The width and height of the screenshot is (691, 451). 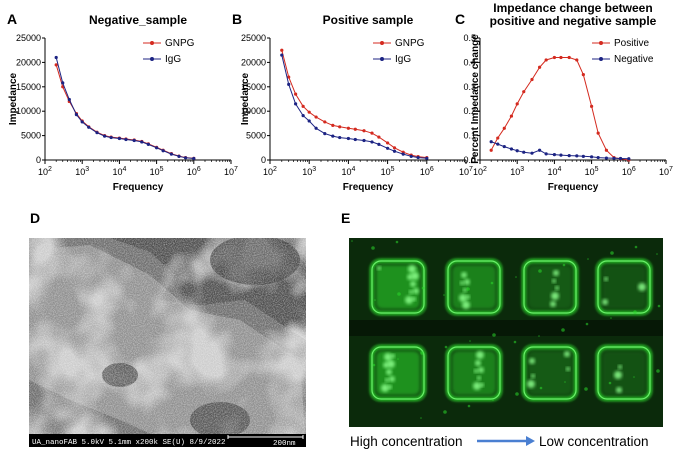 What do you see at coordinates (469, 160) in the screenshot?
I see `y-tick-label: 0.0` at bounding box center [469, 160].